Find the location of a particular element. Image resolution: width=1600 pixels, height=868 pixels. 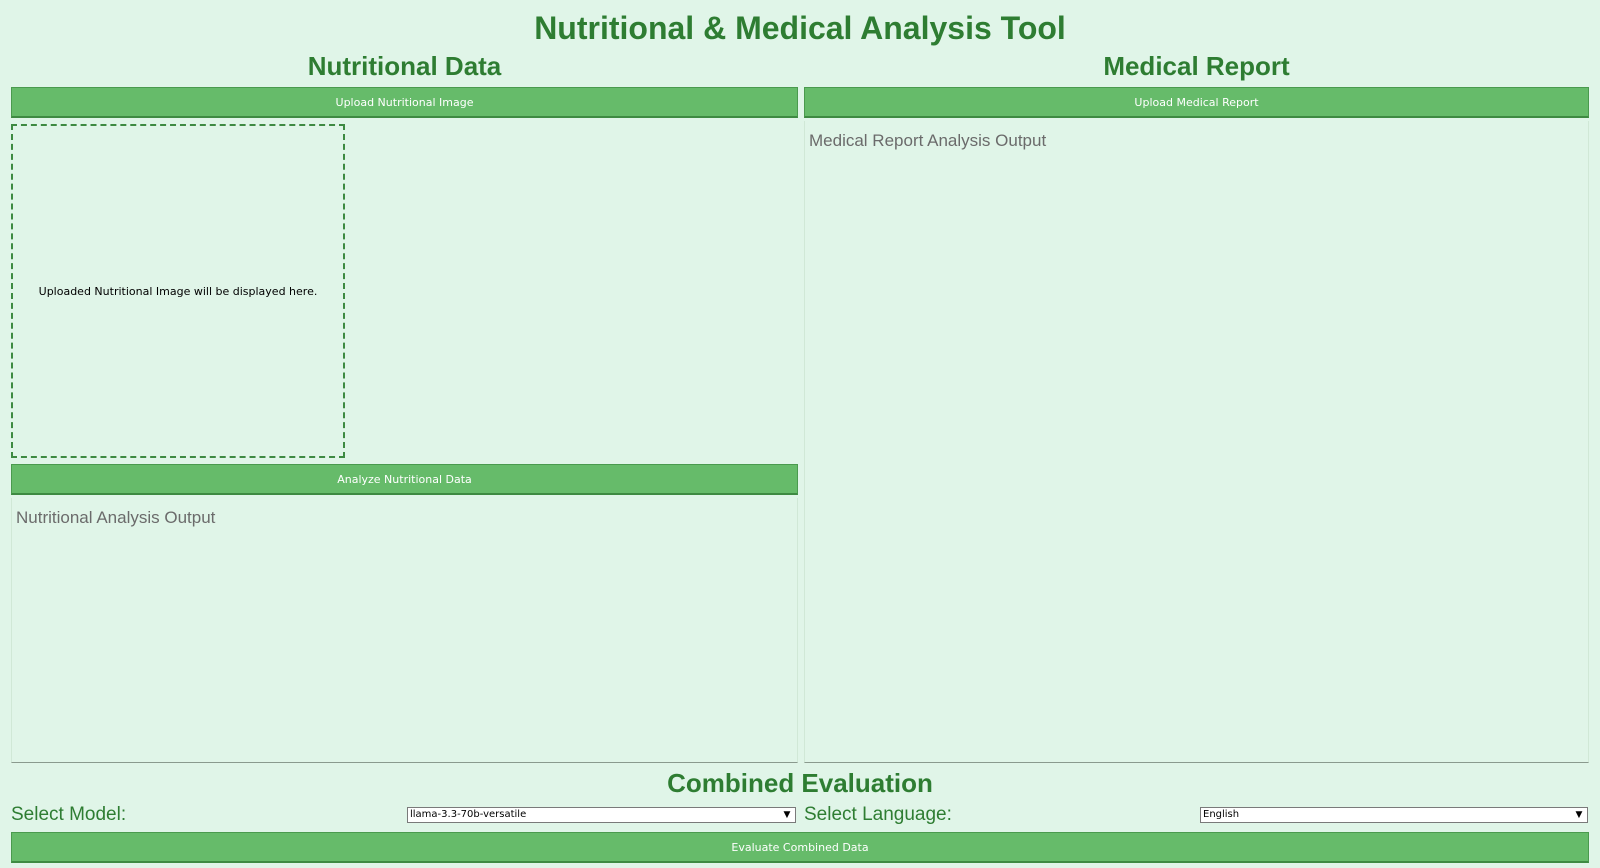

nutritional-section-title: Nutritional Data is located at coordinates (404, 66).